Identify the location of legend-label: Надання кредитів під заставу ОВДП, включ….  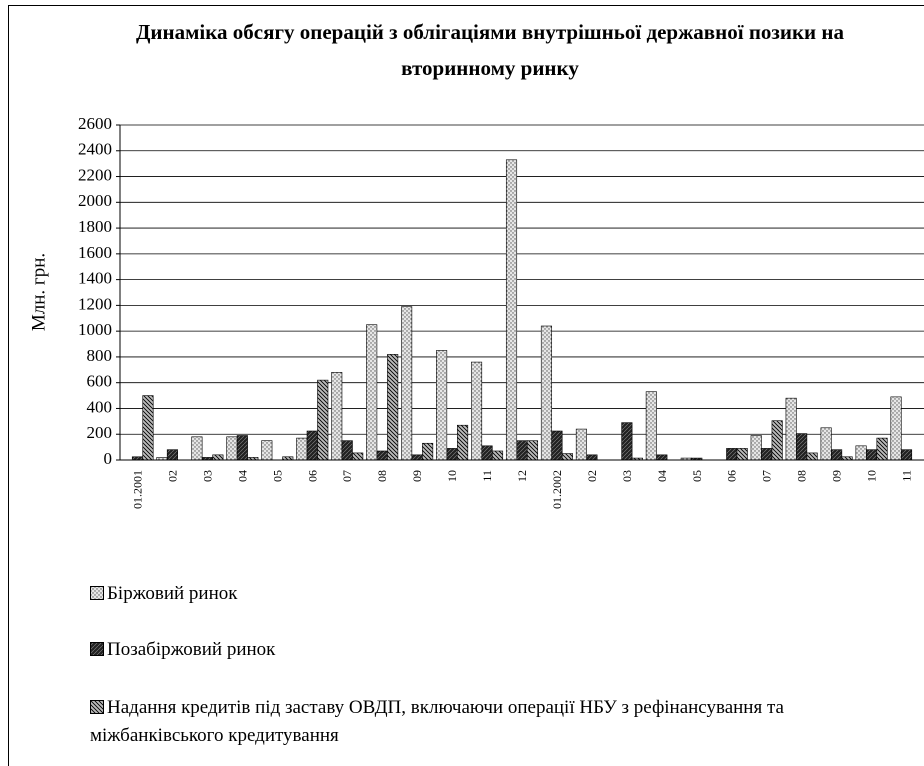
(437, 721).